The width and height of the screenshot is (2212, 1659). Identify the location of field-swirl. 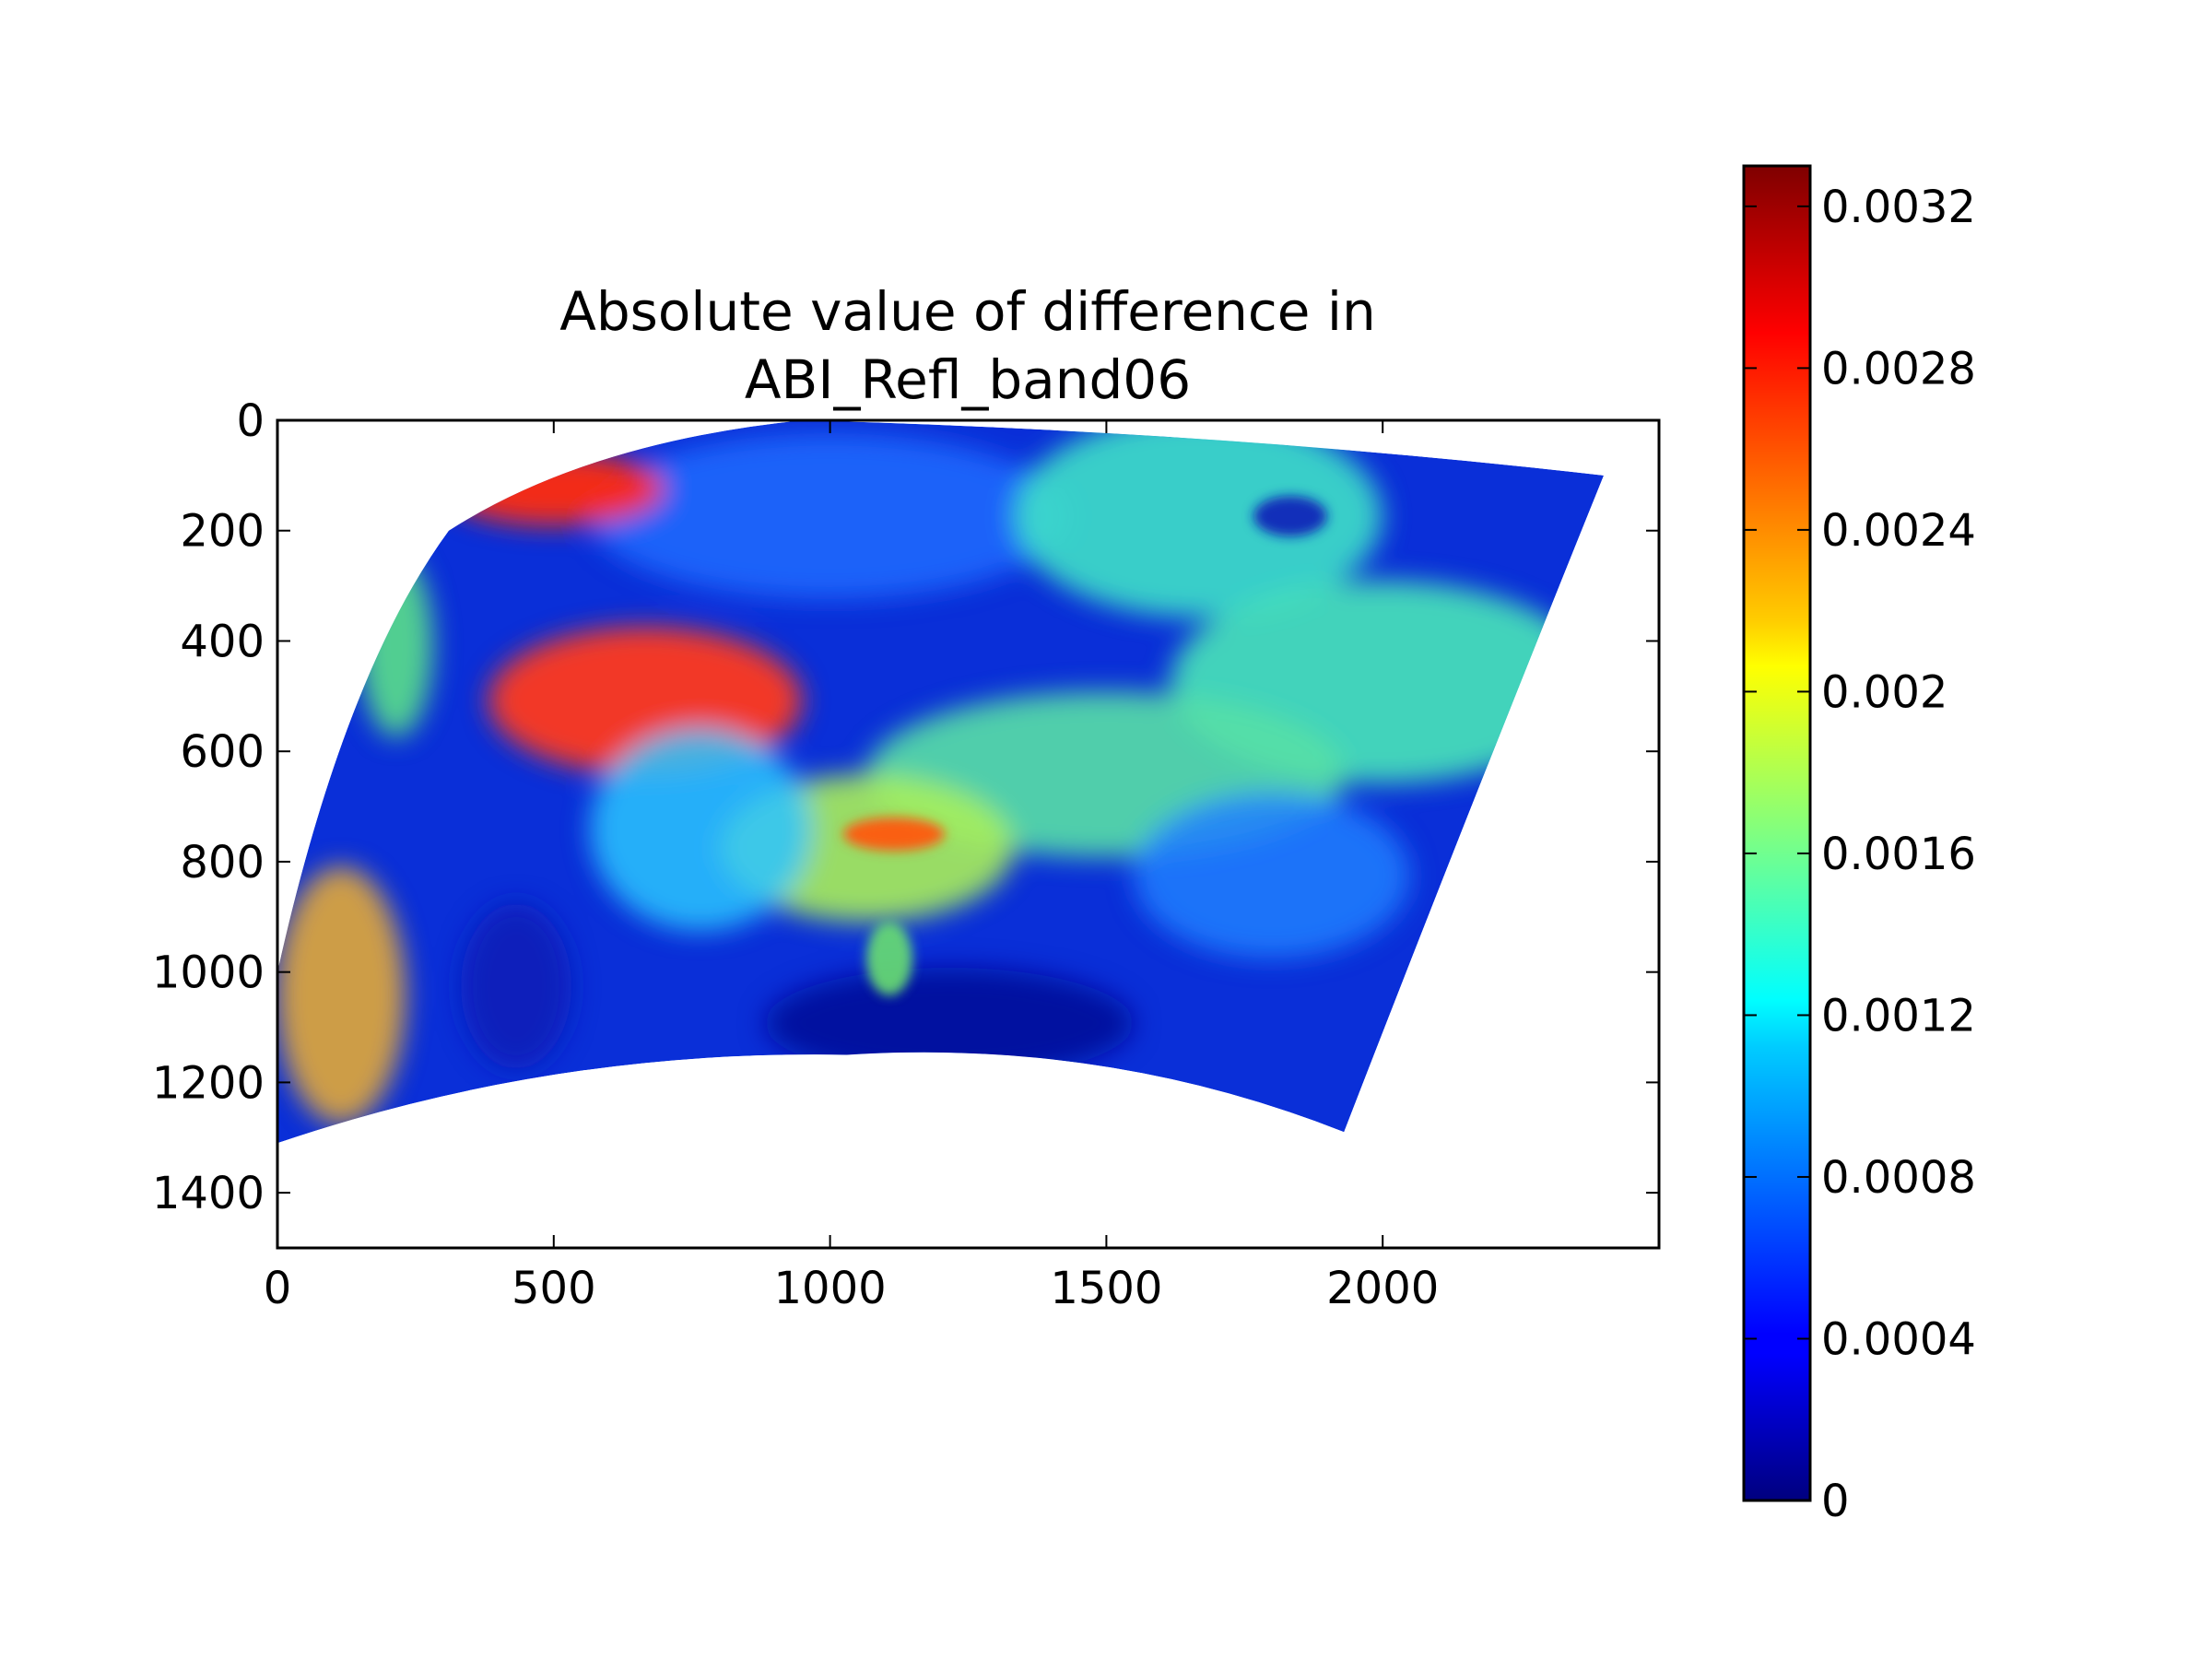
(1198, 519).